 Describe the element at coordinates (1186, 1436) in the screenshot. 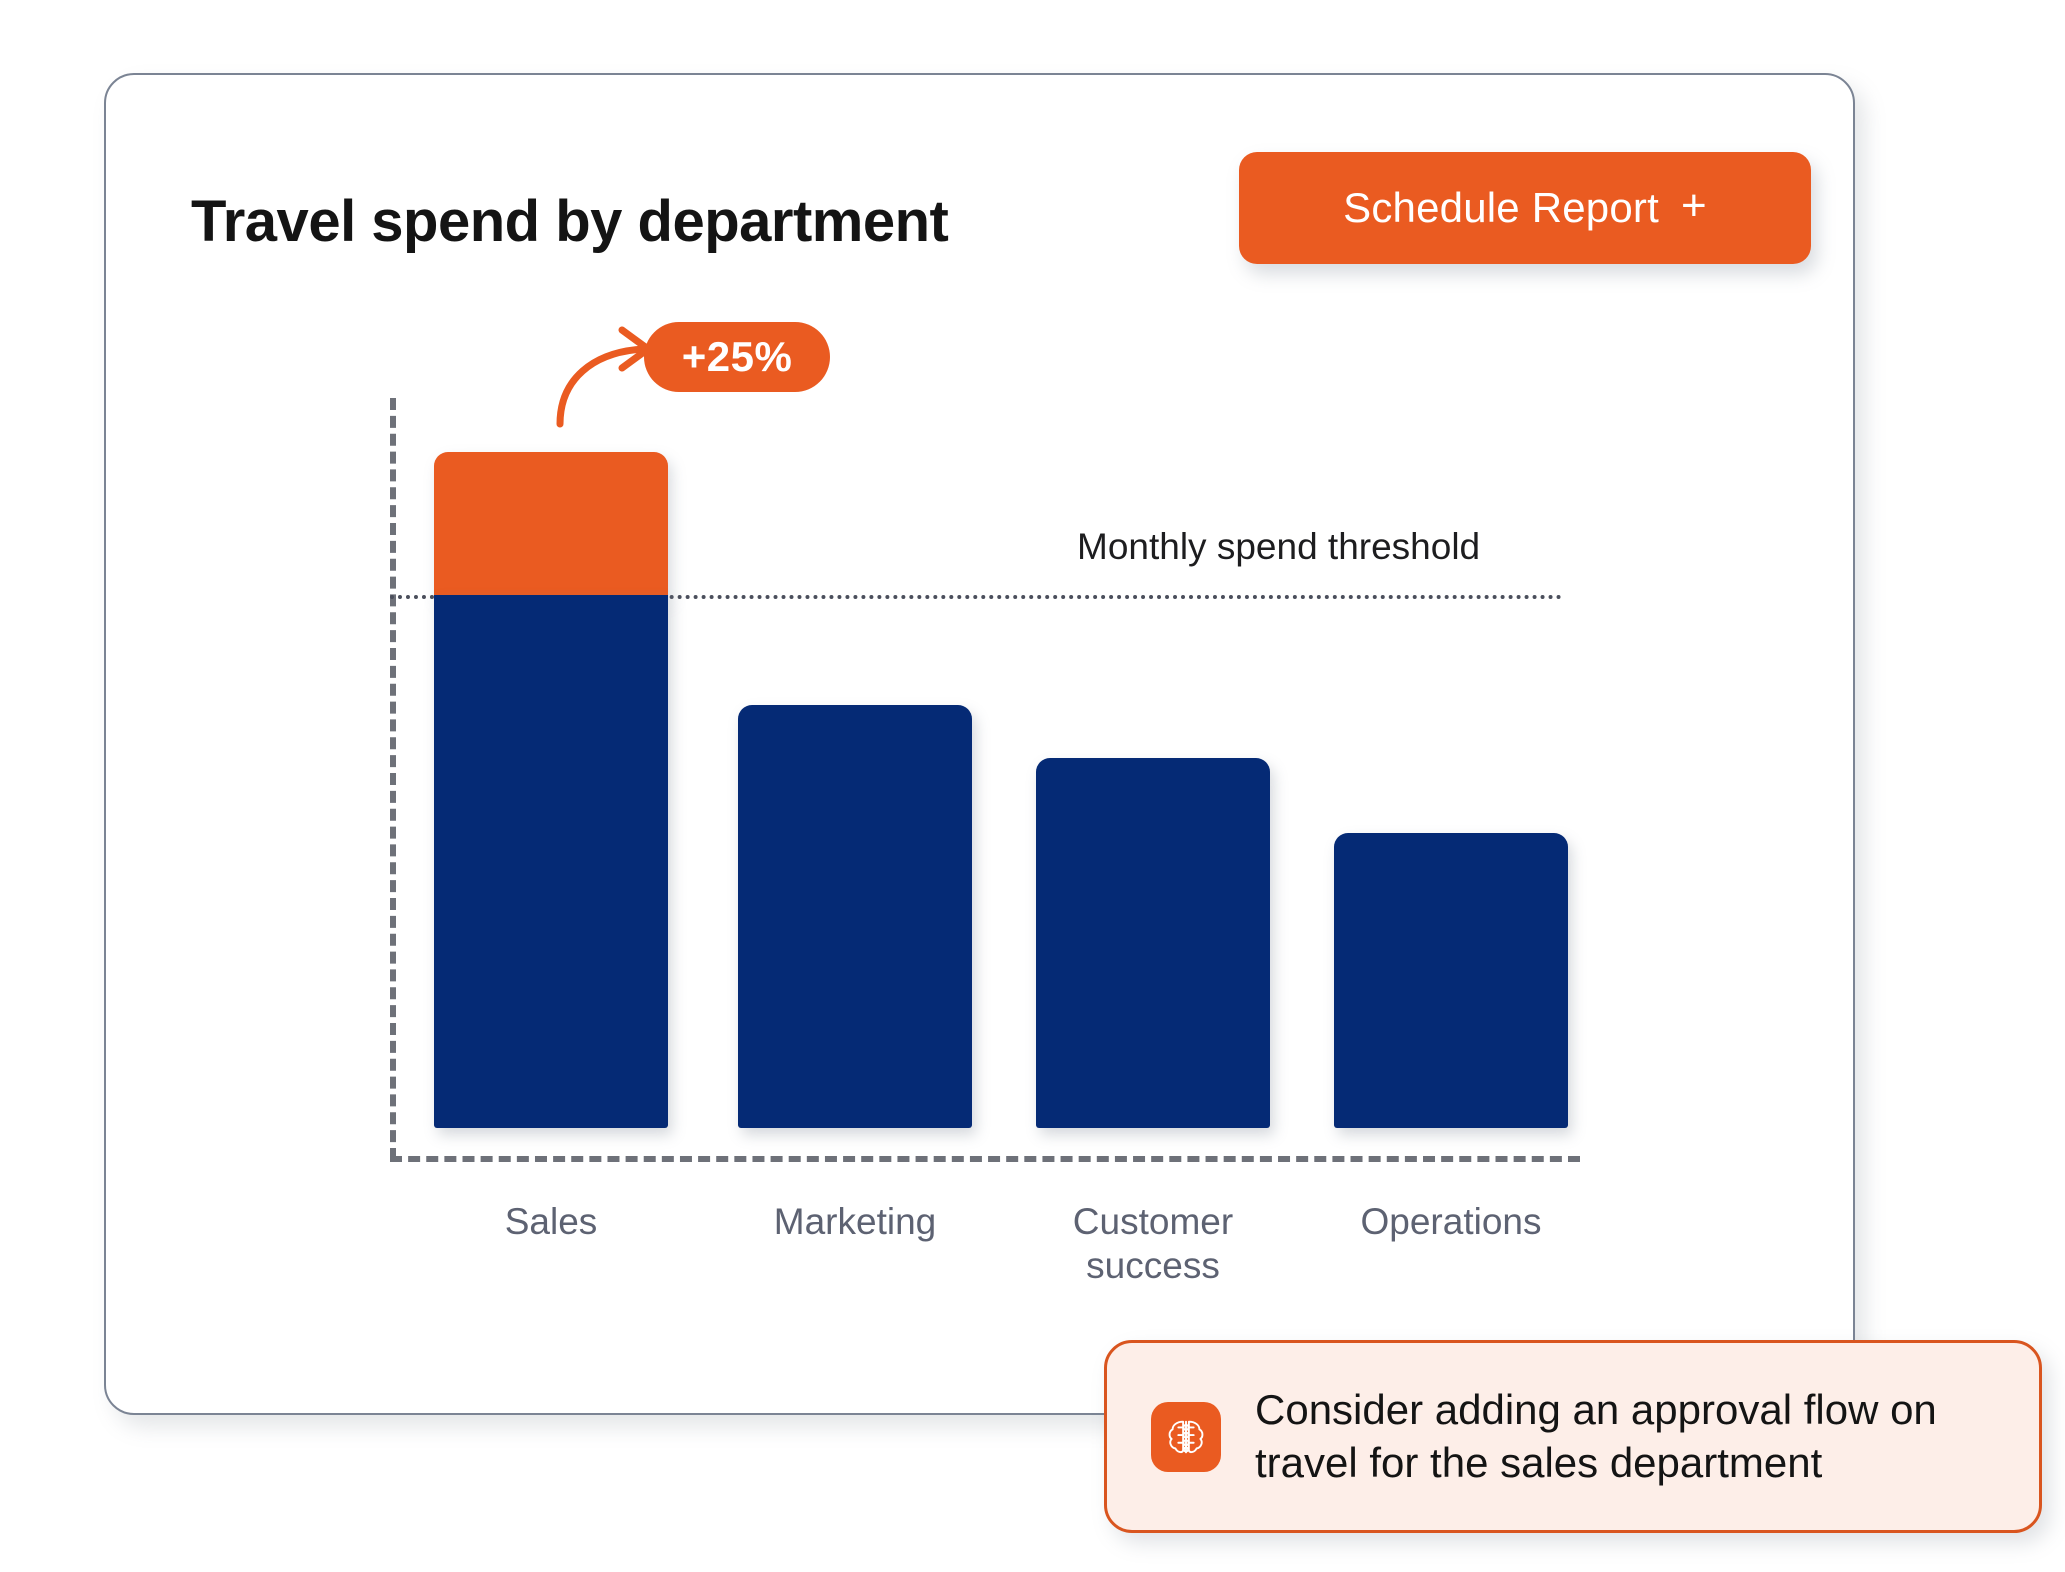

I see `brain-icon` at that location.